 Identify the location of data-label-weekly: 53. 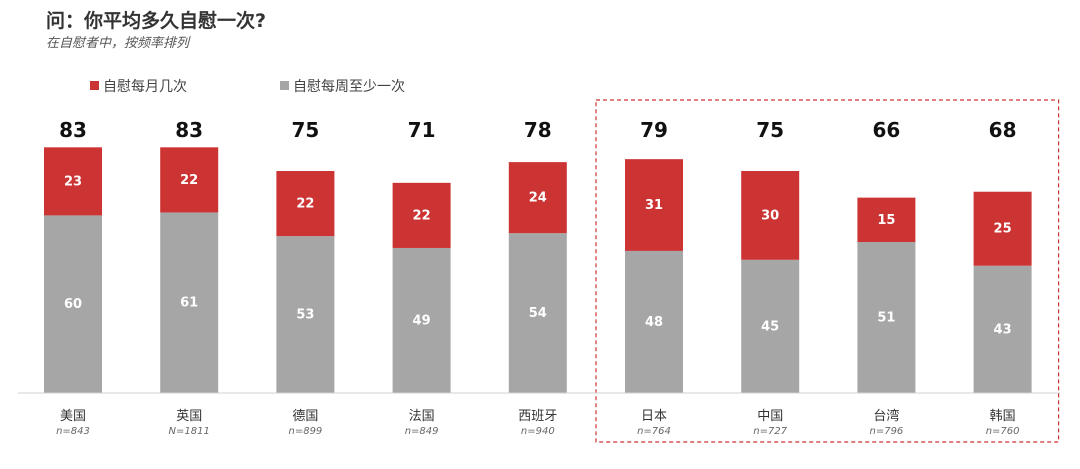
(305, 315).